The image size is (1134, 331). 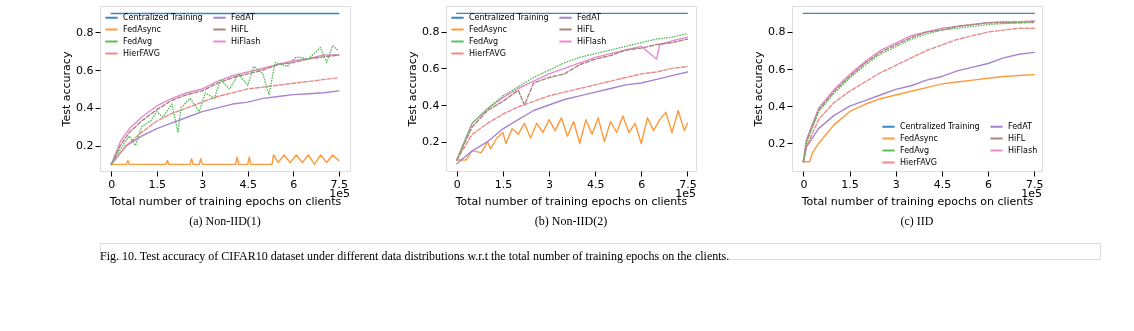 What do you see at coordinates (415, 256) in the screenshot?
I see `caption: Fig. 10. Test accuracy of CIFAR10 dataset under different data distributions w.r.t the total number of training epochs on the clients.` at bounding box center [415, 256].